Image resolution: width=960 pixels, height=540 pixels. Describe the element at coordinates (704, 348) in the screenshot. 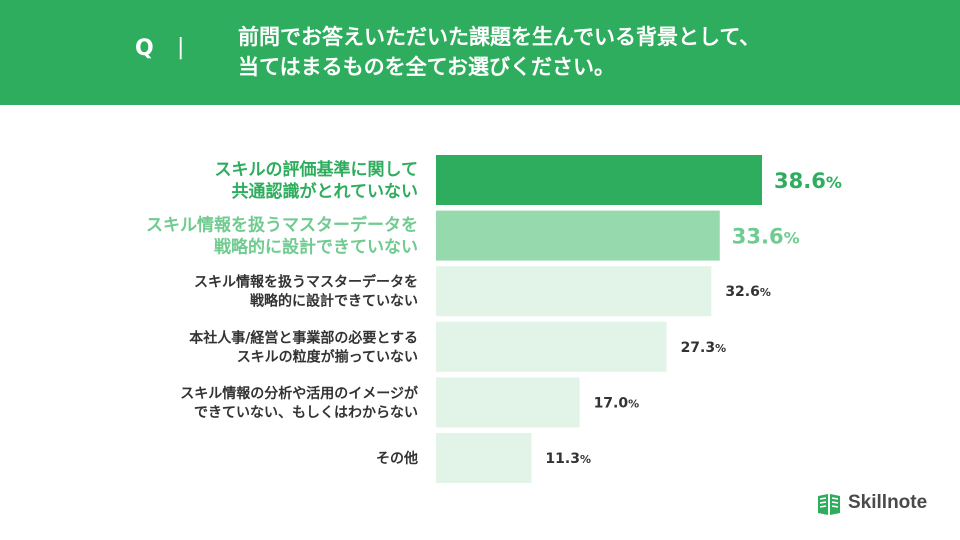

I see `value-label-4: 27.3%` at that location.